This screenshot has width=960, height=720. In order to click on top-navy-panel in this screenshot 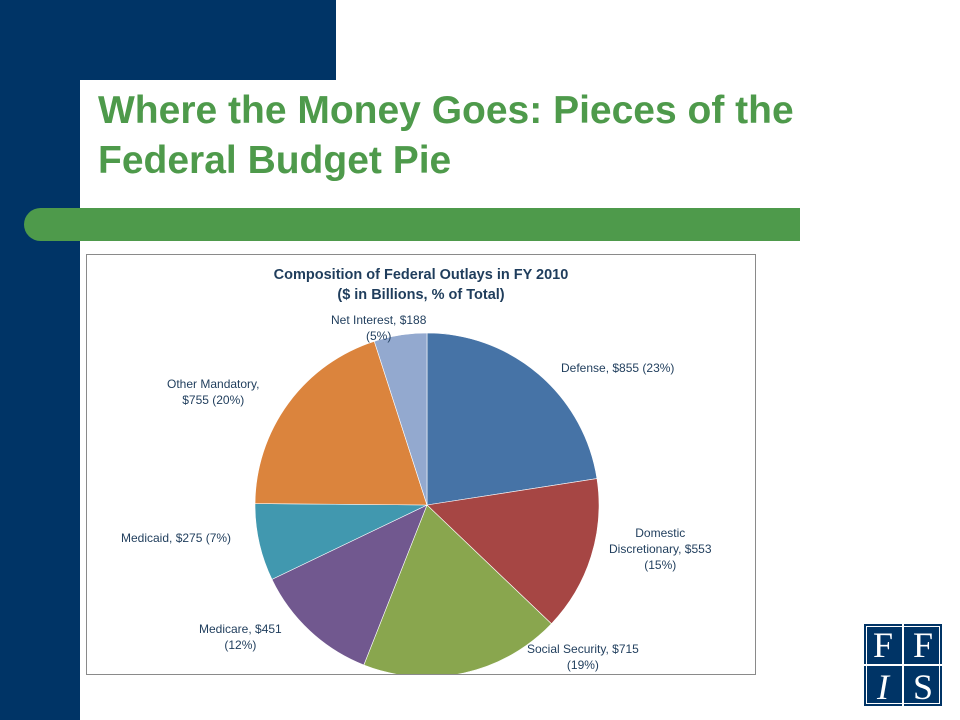, I will do `click(208, 40)`.